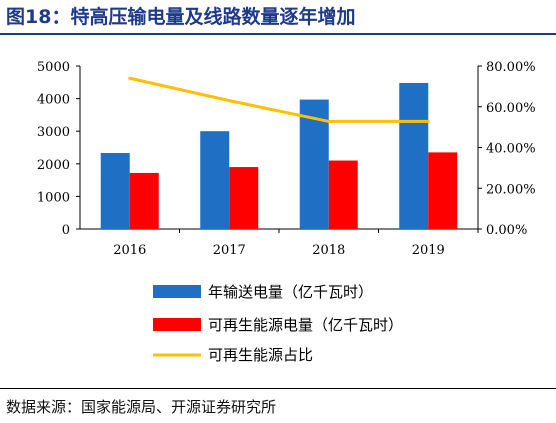  Describe the element at coordinates (229, 250) in the screenshot. I see `x-tick-label: 2017` at that location.